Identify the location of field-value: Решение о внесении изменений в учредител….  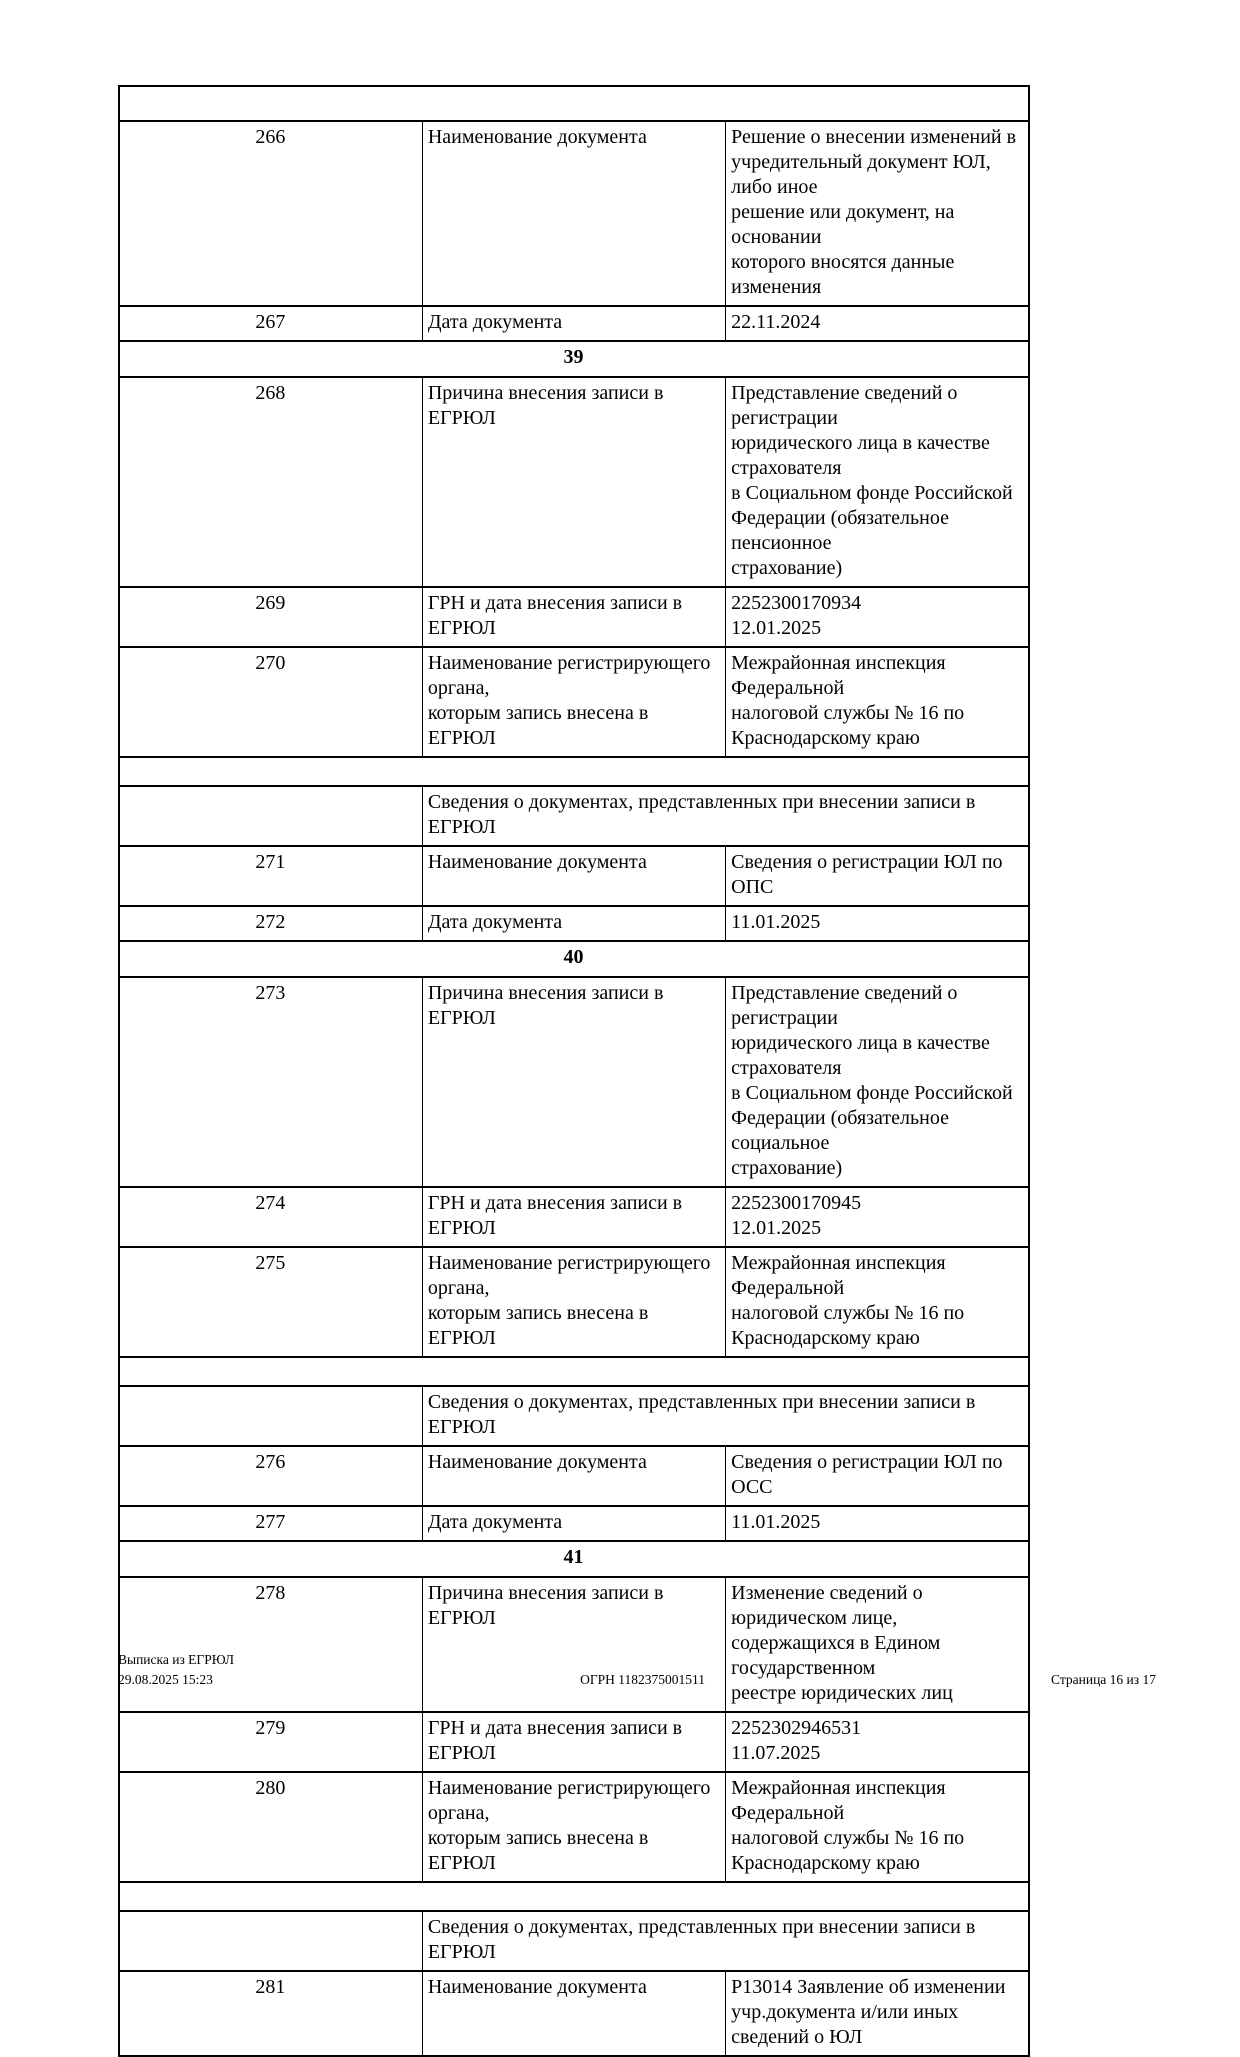
(877, 213).